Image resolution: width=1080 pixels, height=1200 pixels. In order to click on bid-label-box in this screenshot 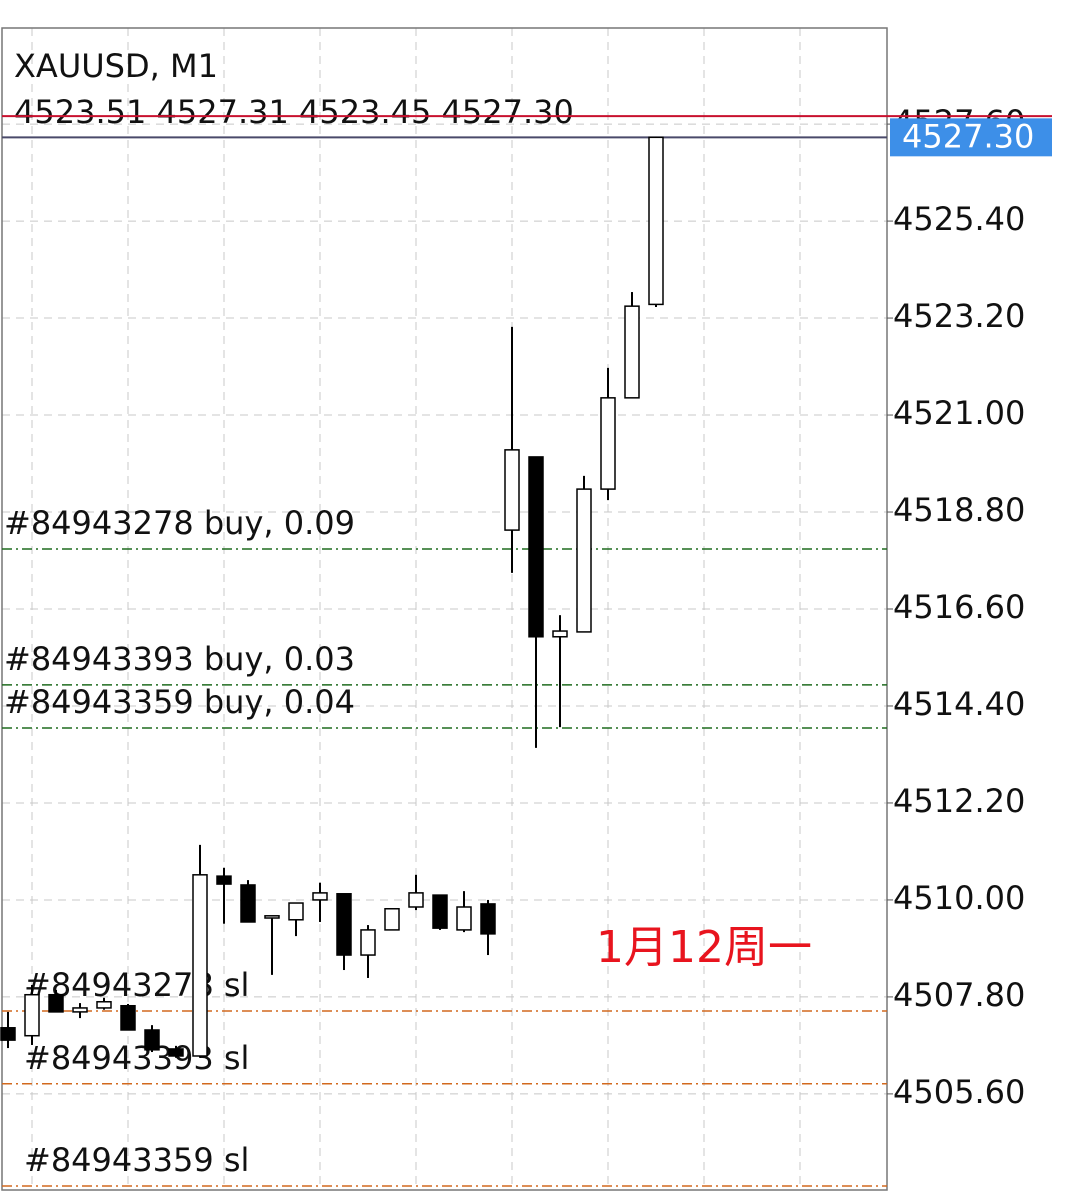, I will do `click(971, 137)`.